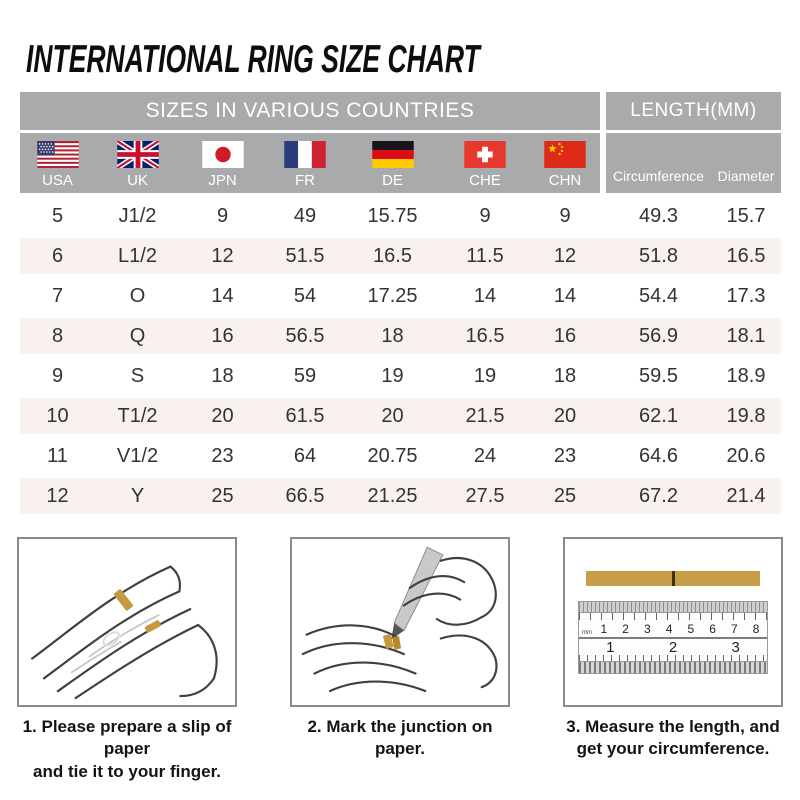 This screenshot has width=800, height=800. Describe the element at coordinates (392, 495) in the screenshot. I see `cell: 21.25` at that location.